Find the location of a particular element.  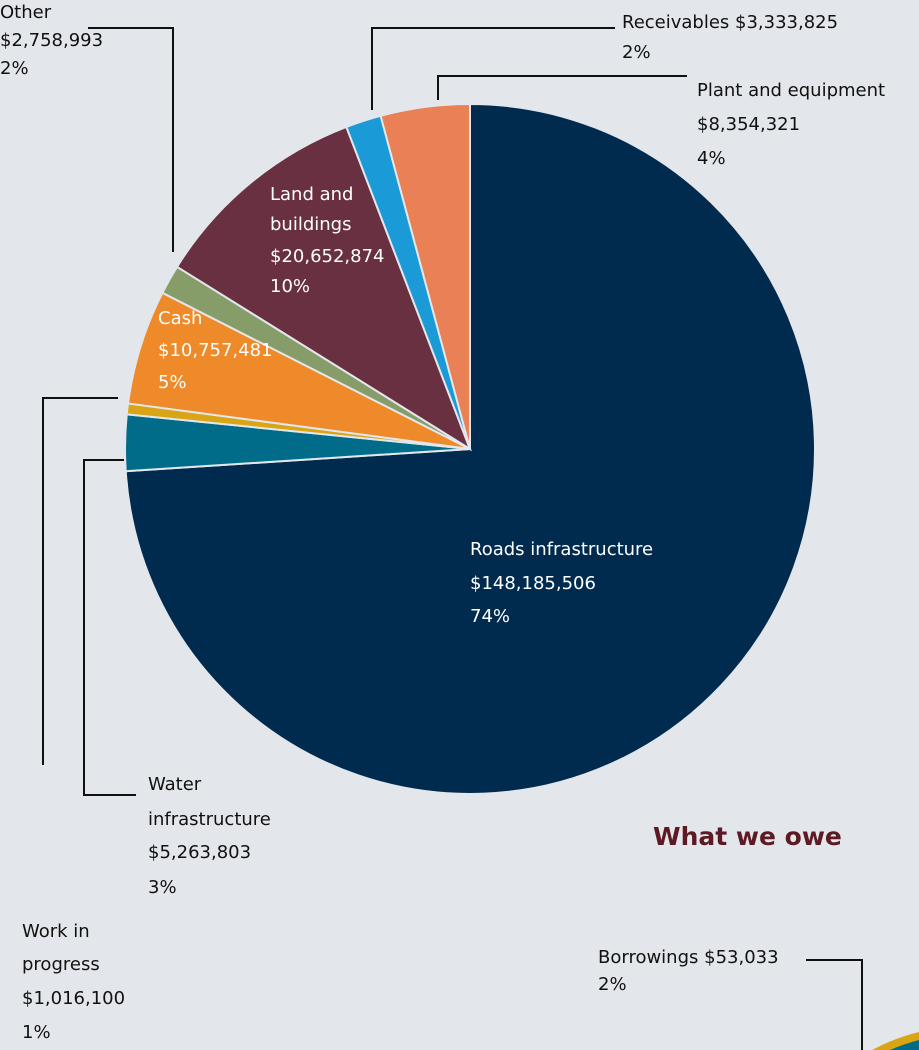

label-land-value: $20,652,874 is located at coordinates (327, 256).